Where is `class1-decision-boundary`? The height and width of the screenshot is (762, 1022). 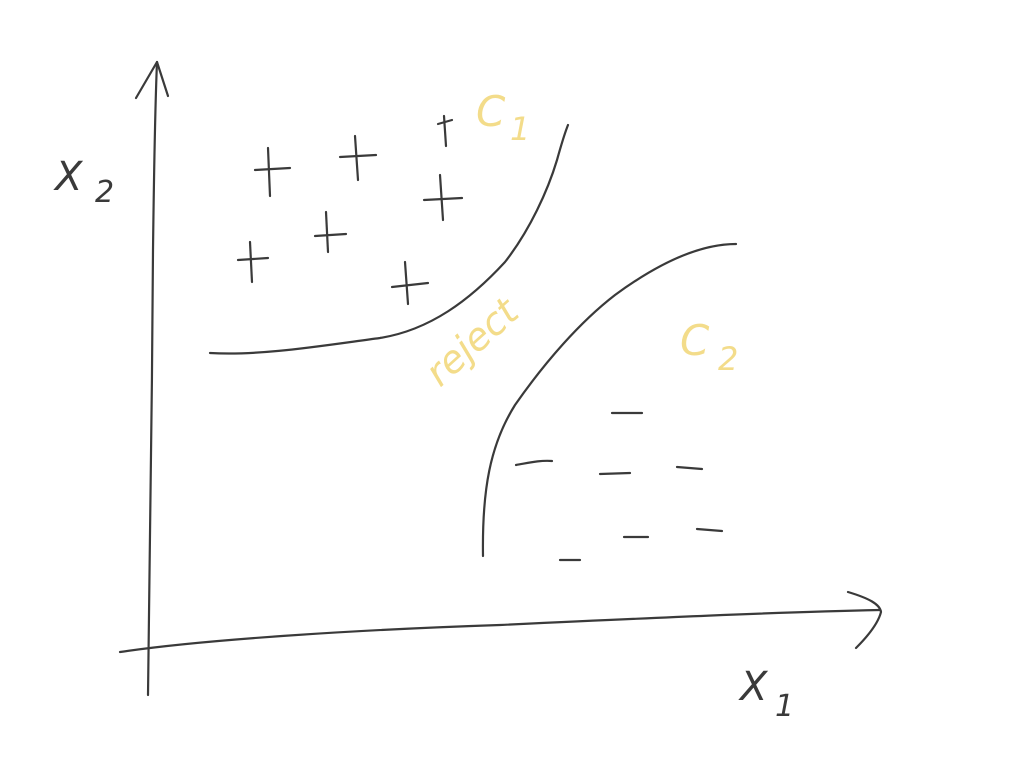 class1-decision-boundary is located at coordinates (389, 239).